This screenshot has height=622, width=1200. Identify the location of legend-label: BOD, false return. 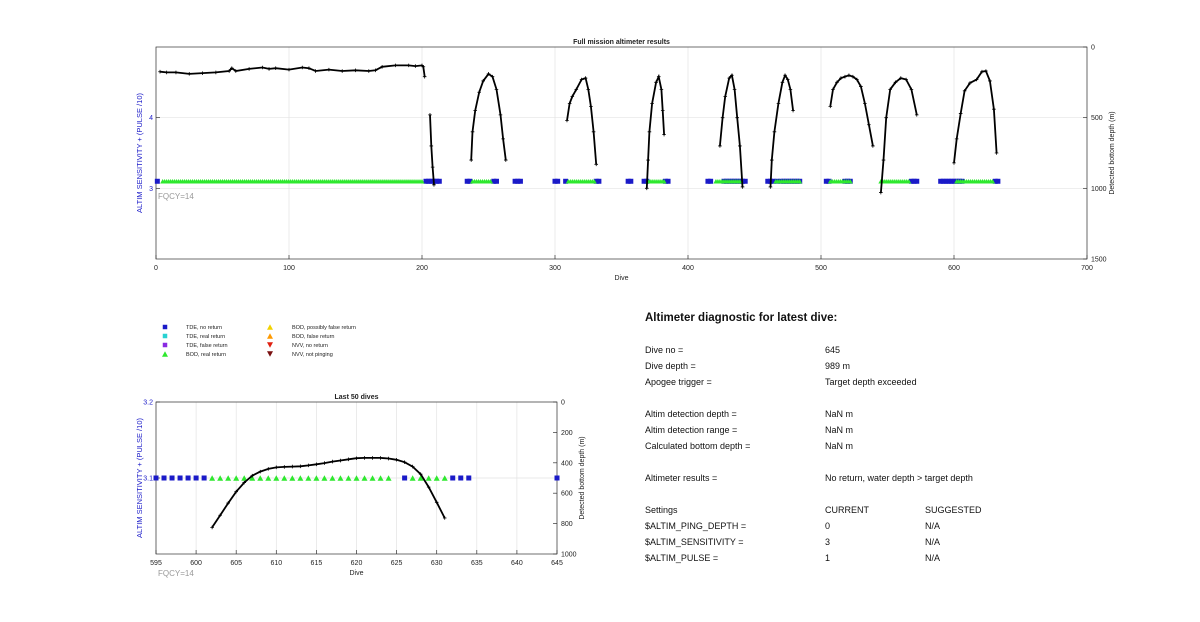
(313, 337).